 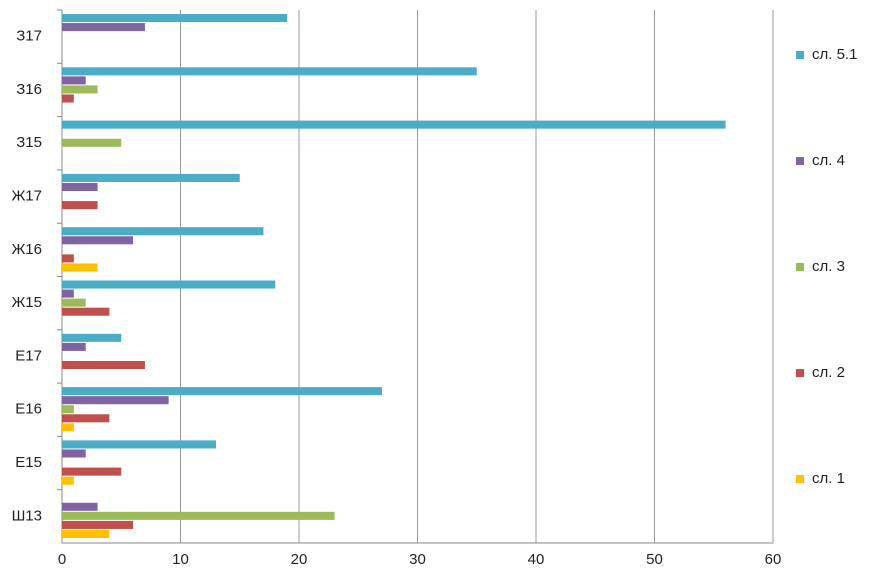 I want to click on x-tick-label: 40, so click(x=536, y=559).